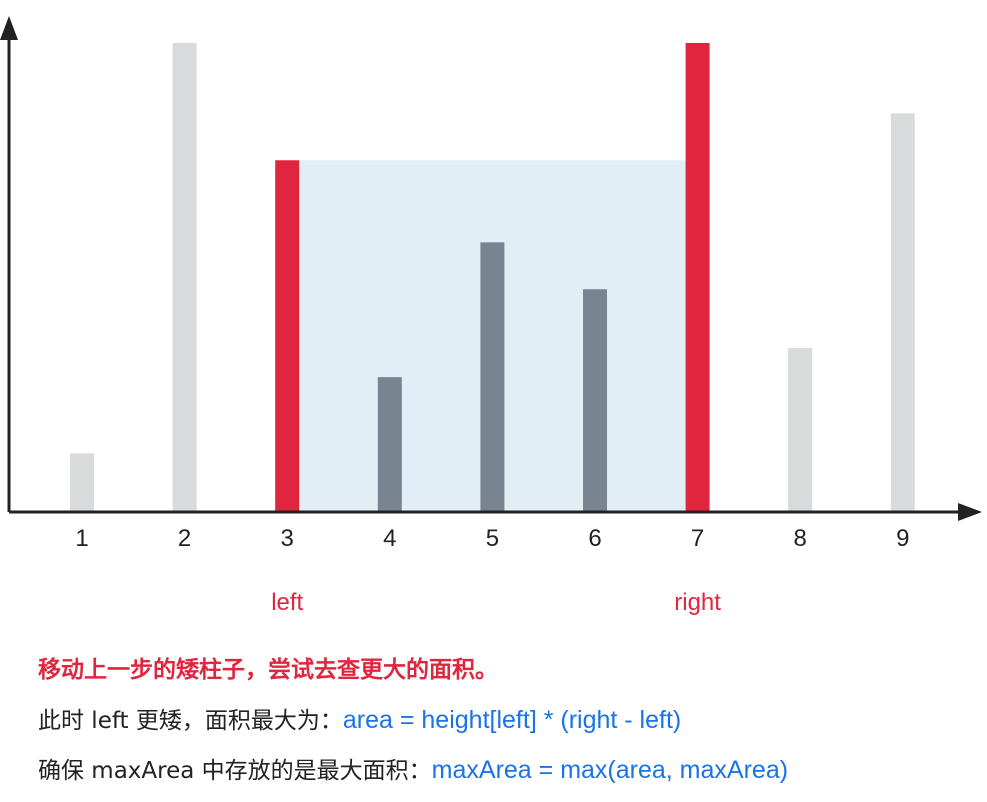 This screenshot has width=987, height=802. Describe the element at coordinates (389, 538) in the screenshot. I see `x-tick-label-4: 4` at that location.